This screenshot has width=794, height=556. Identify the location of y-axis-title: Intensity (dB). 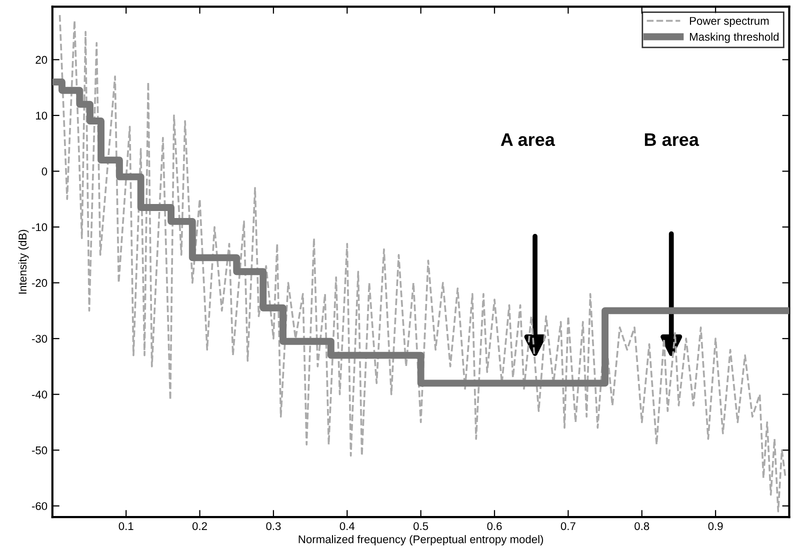
(23, 262).